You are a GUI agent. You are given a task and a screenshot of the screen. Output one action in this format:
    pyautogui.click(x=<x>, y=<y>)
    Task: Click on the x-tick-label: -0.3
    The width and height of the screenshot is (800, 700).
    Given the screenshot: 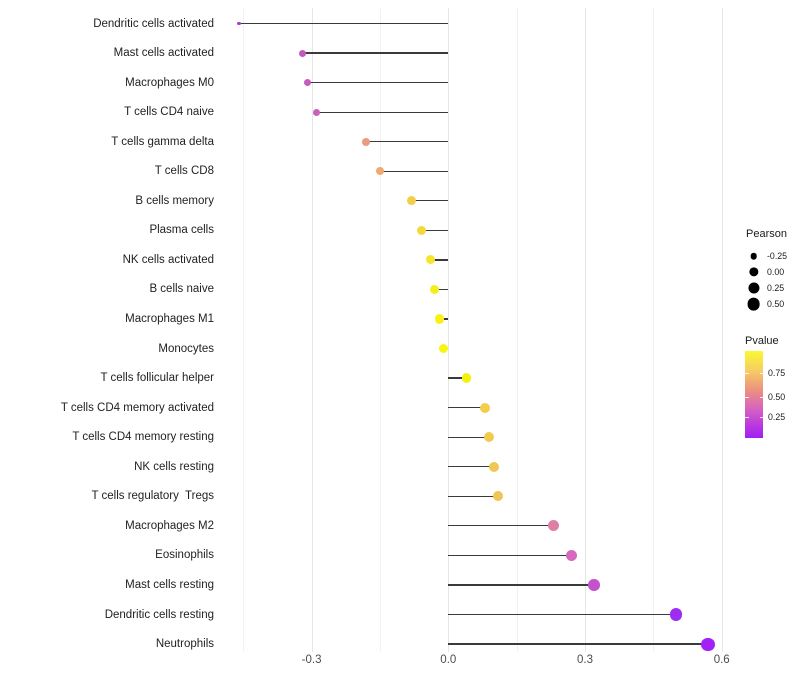 What is the action you would take?
    pyautogui.click(x=311, y=660)
    